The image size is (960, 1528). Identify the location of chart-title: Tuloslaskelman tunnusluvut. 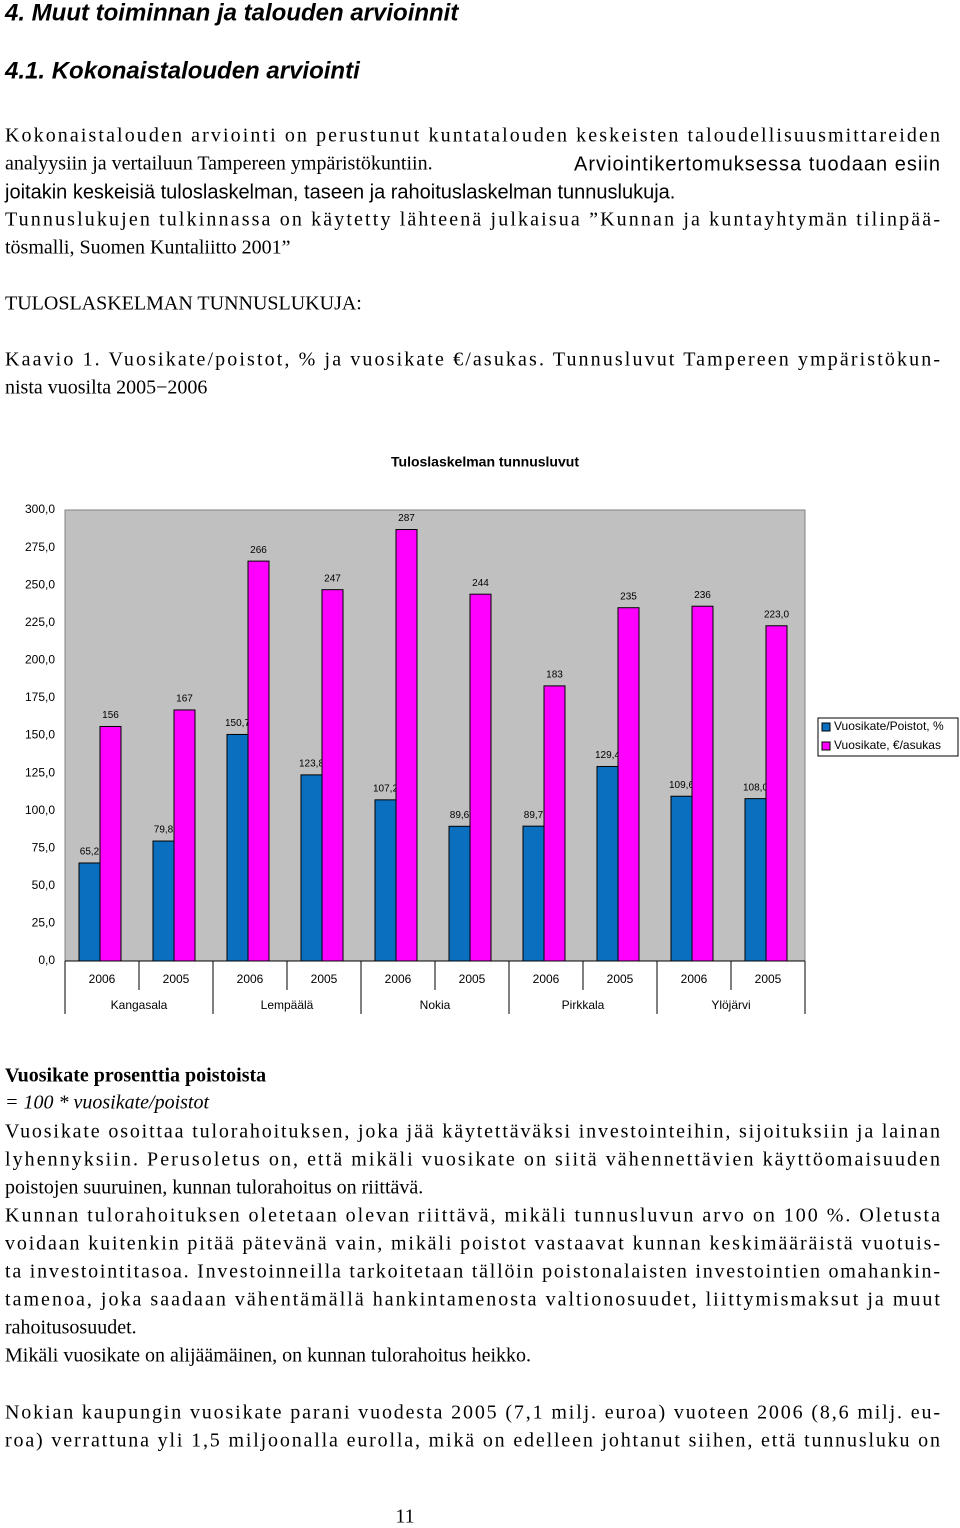
(485, 462).